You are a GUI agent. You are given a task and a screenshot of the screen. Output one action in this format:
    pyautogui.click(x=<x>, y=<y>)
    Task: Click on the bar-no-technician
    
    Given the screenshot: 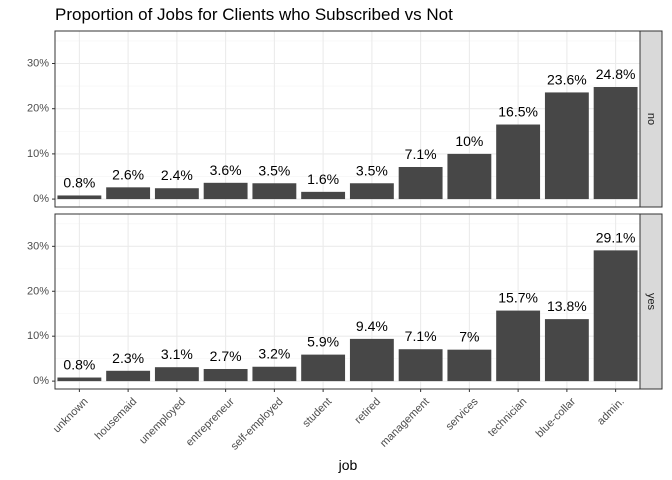 What is the action you would take?
    pyautogui.click(x=518, y=162)
    